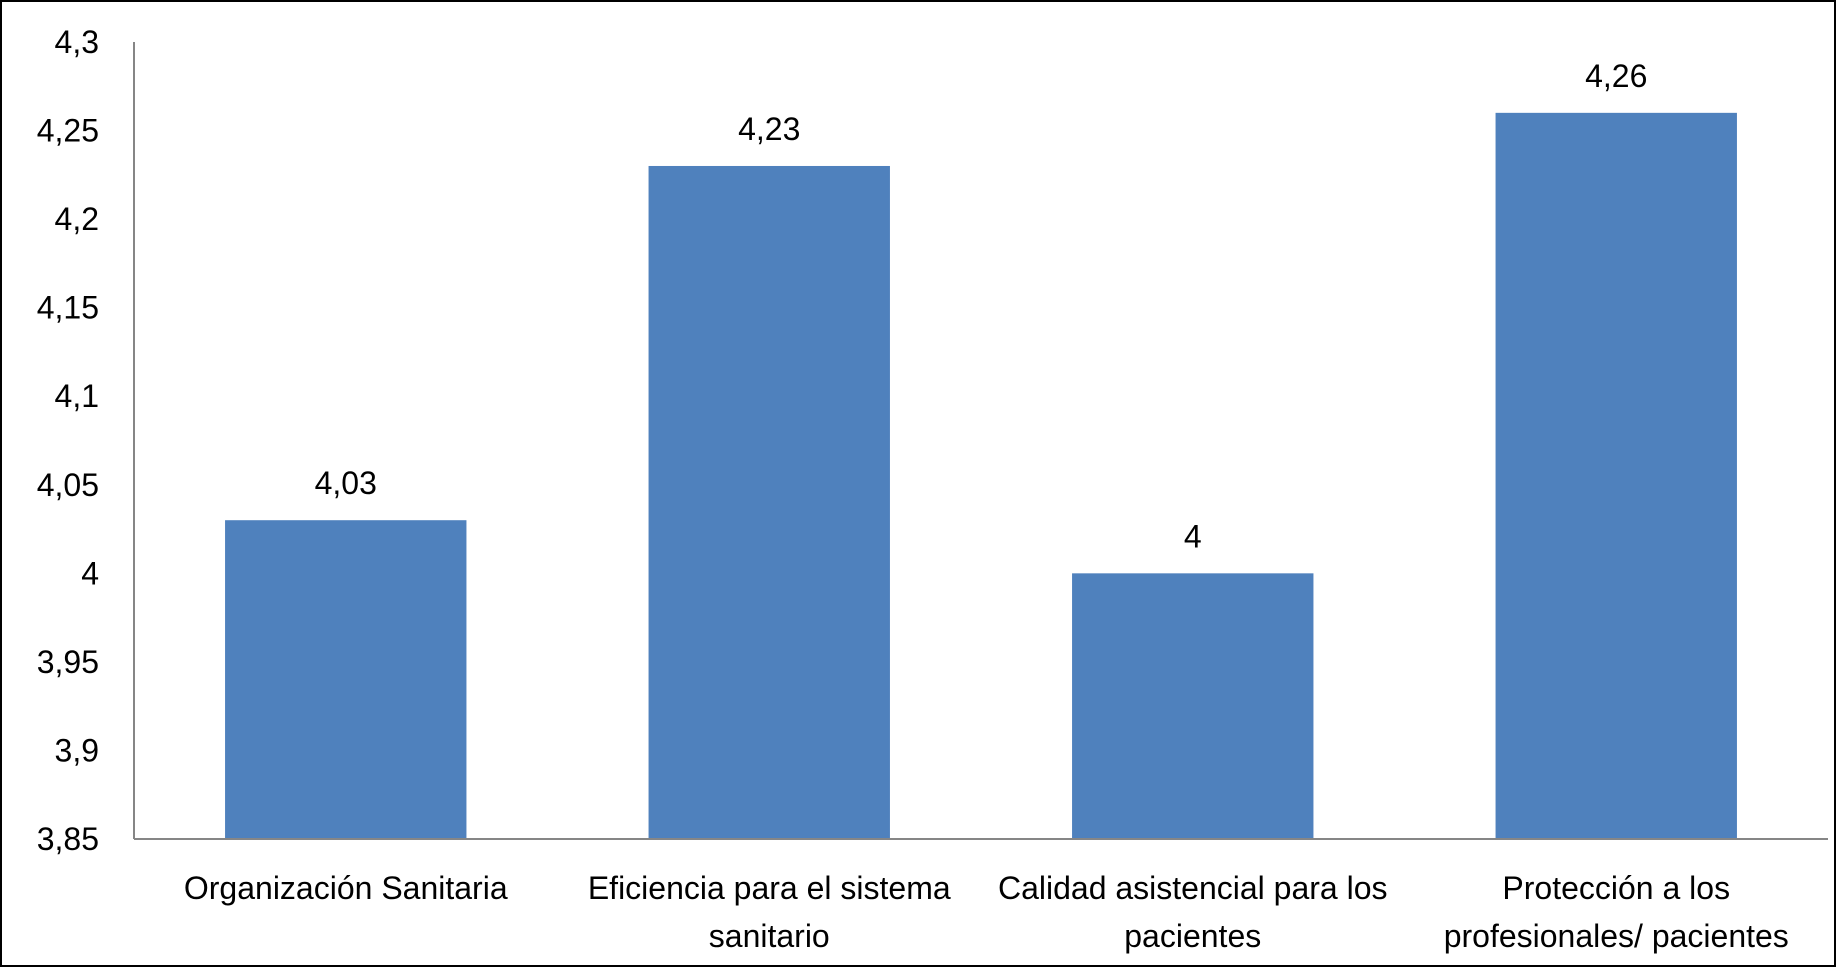 Image resolution: width=1836 pixels, height=969 pixels. Describe the element at coordinates (1193, 536) in the screenshot. I see `data-label: 4` at that location.